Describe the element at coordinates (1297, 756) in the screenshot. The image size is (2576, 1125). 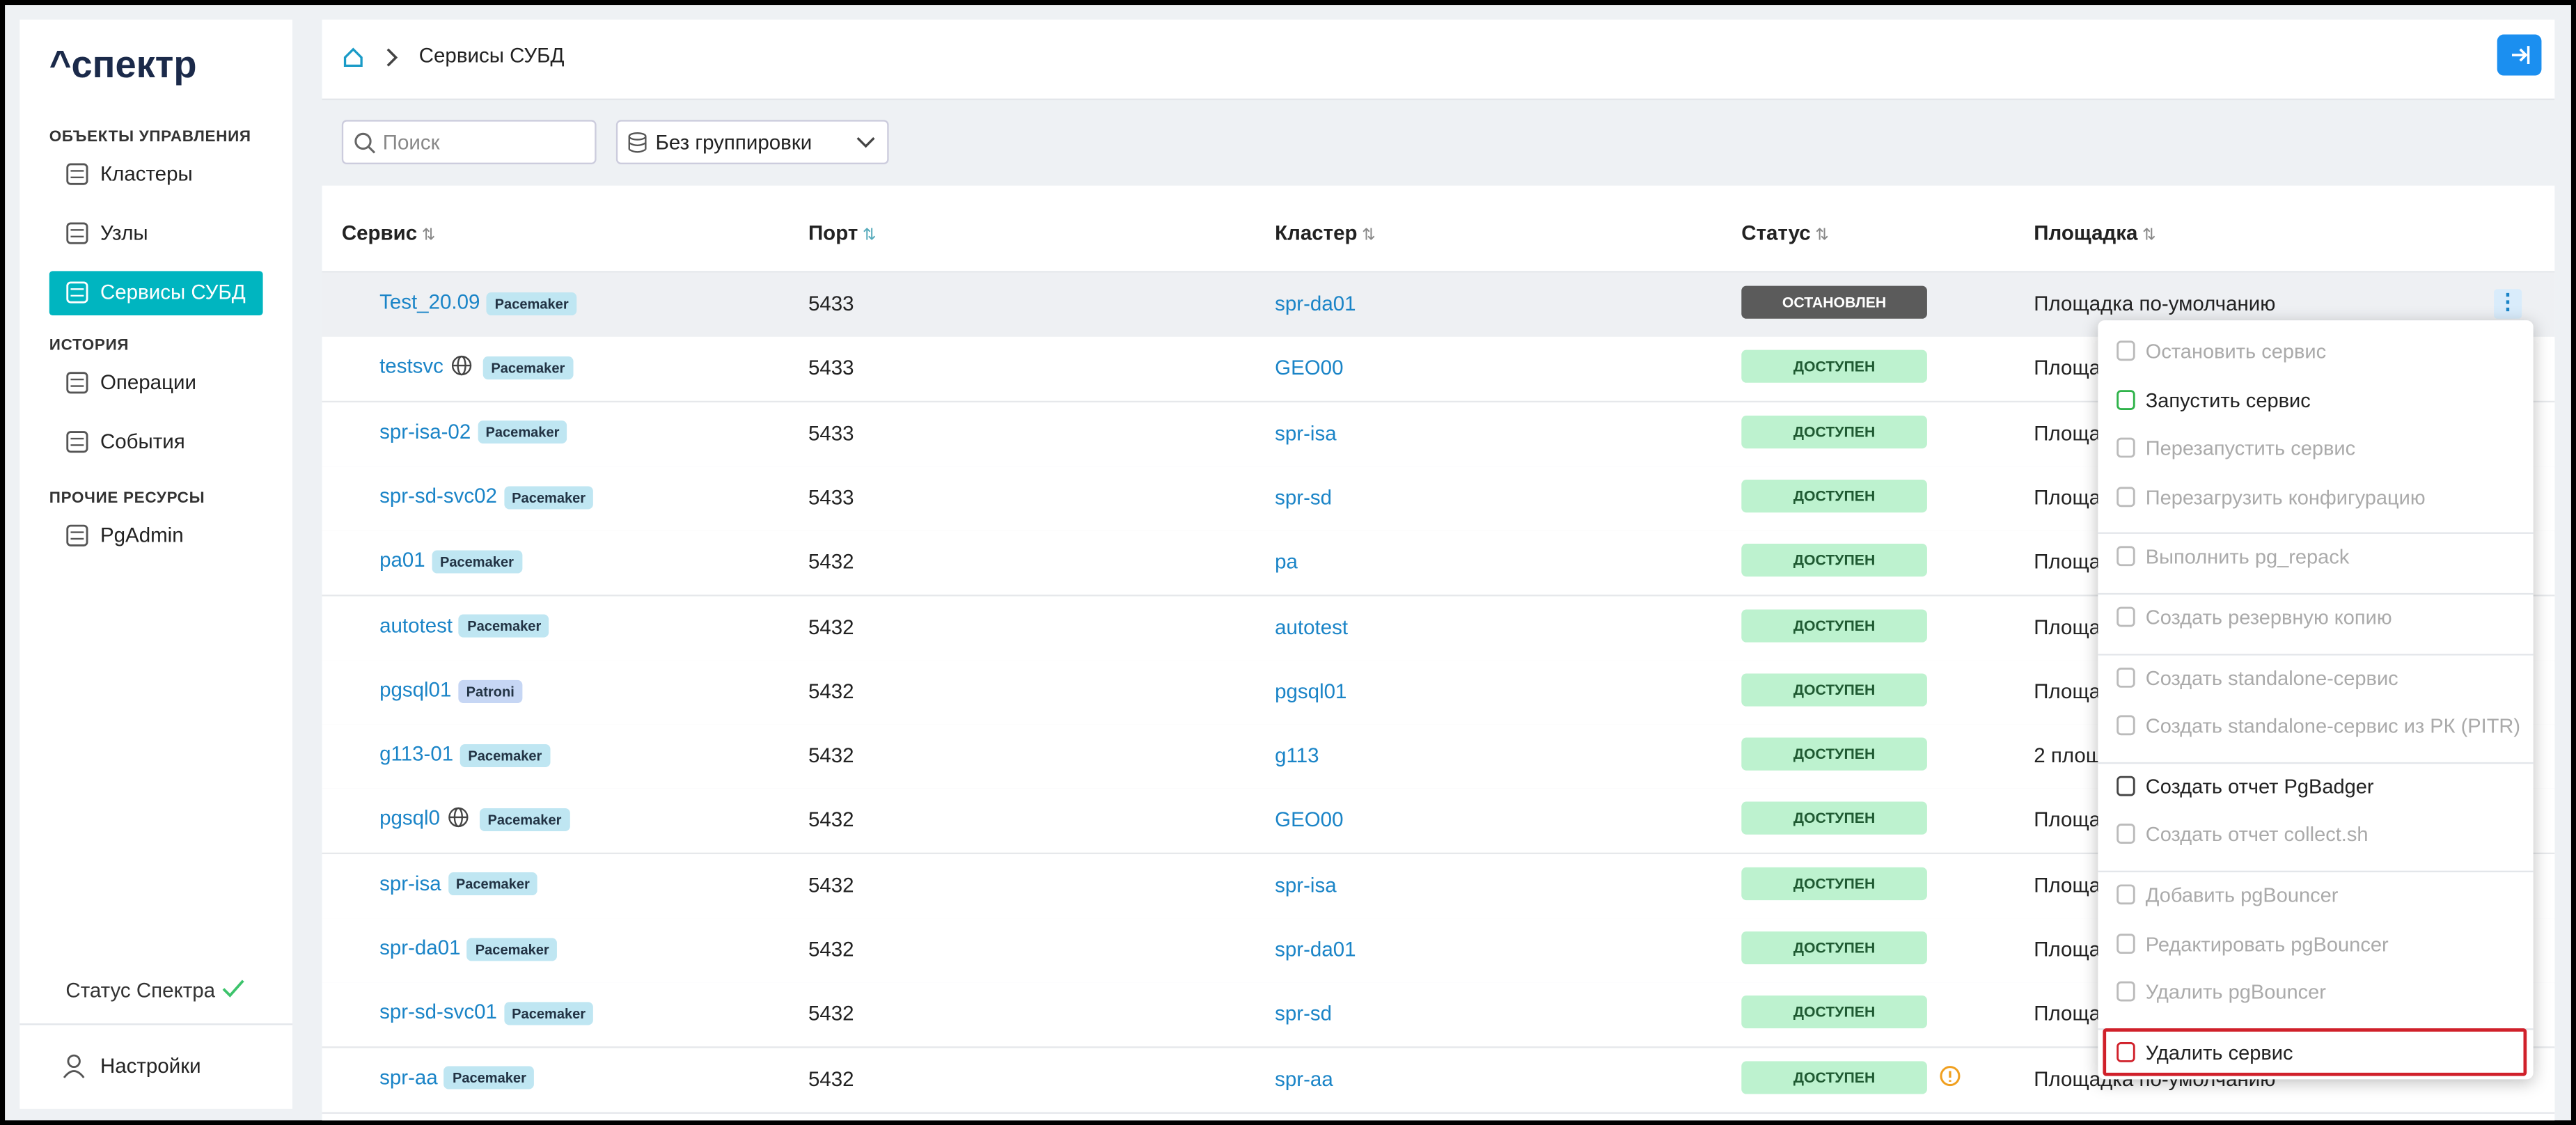
I see `cluster-link: g113` at that location.